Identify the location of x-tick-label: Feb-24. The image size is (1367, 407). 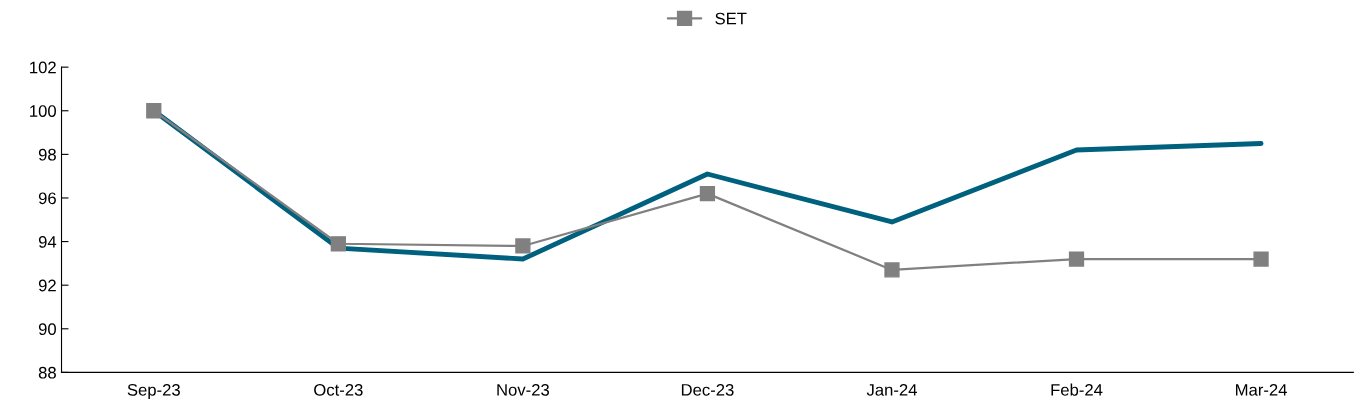
(1077, 389).